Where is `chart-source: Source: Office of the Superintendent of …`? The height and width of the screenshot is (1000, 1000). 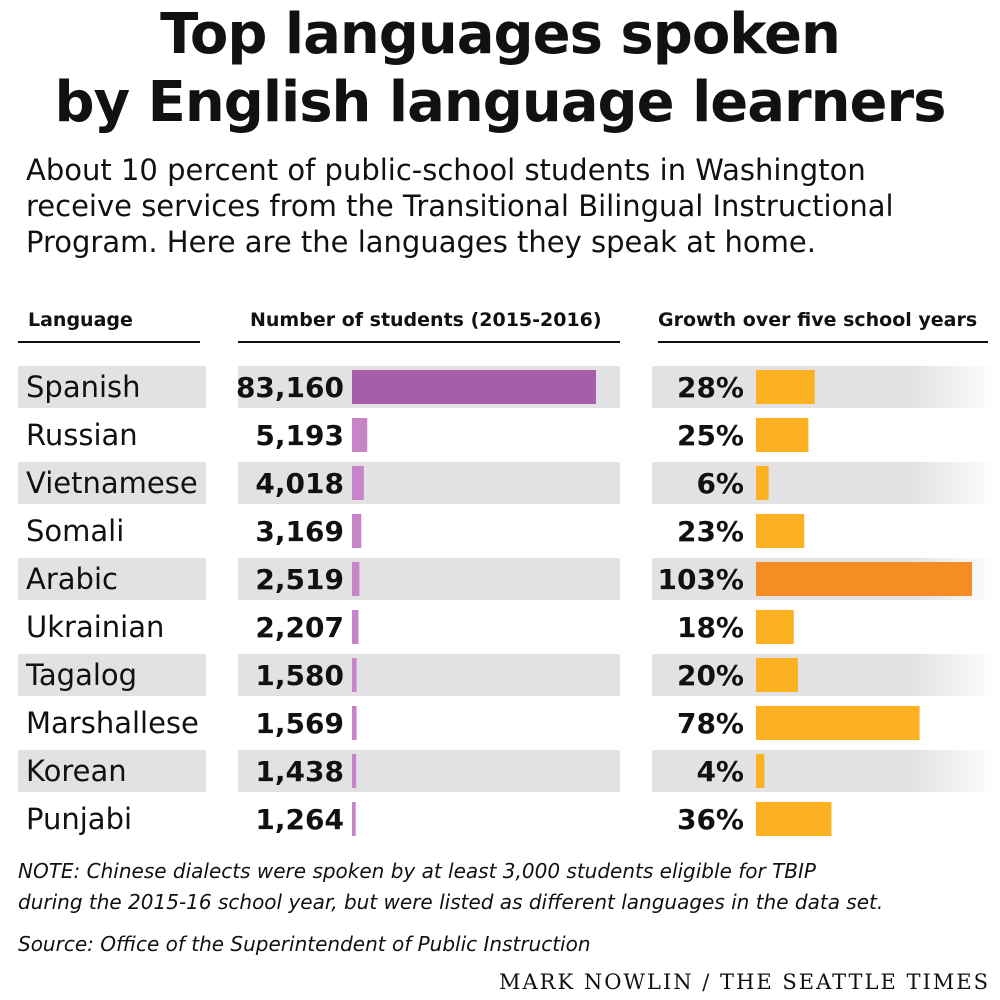
chart-source: Source: Office of the Superintendent of … is located at coordinates (304, 944).